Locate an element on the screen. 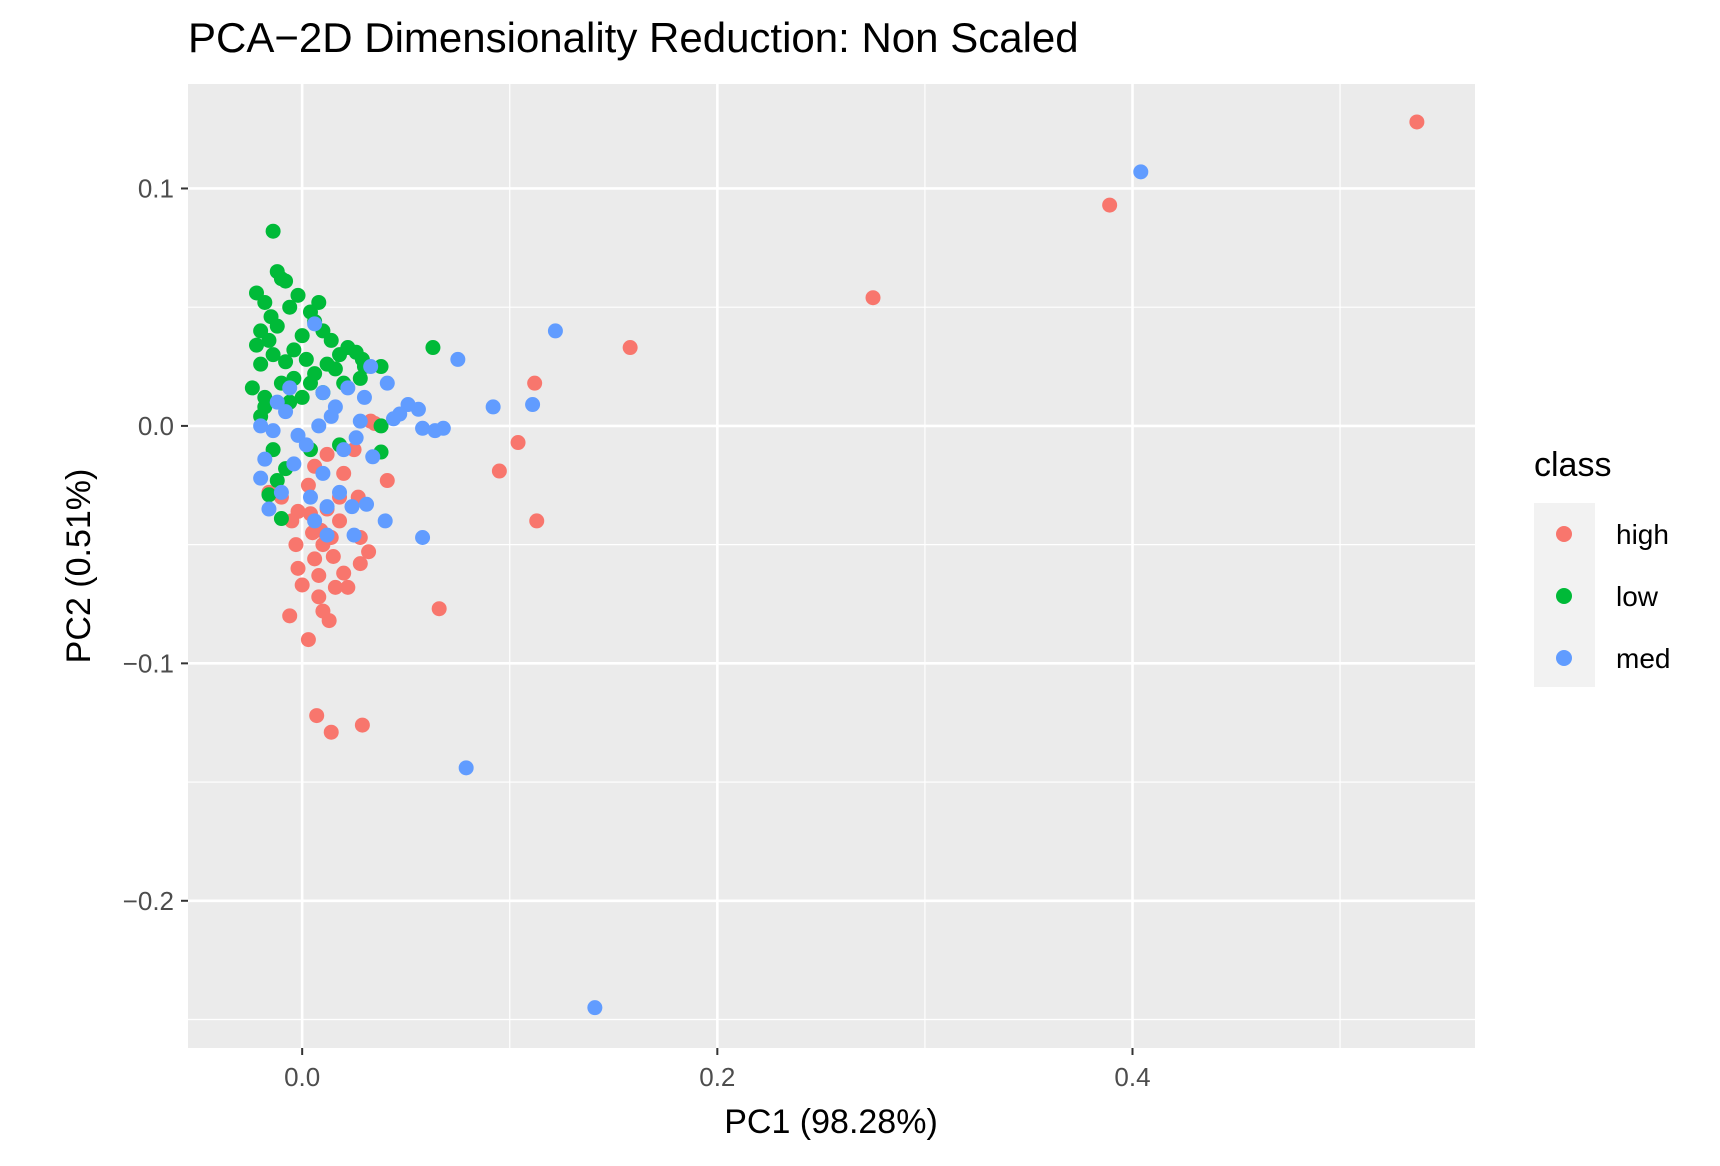 This screenshot has height=1166, width=1720. y-tick-label: −0.2 is located at coordinates (148, 901).